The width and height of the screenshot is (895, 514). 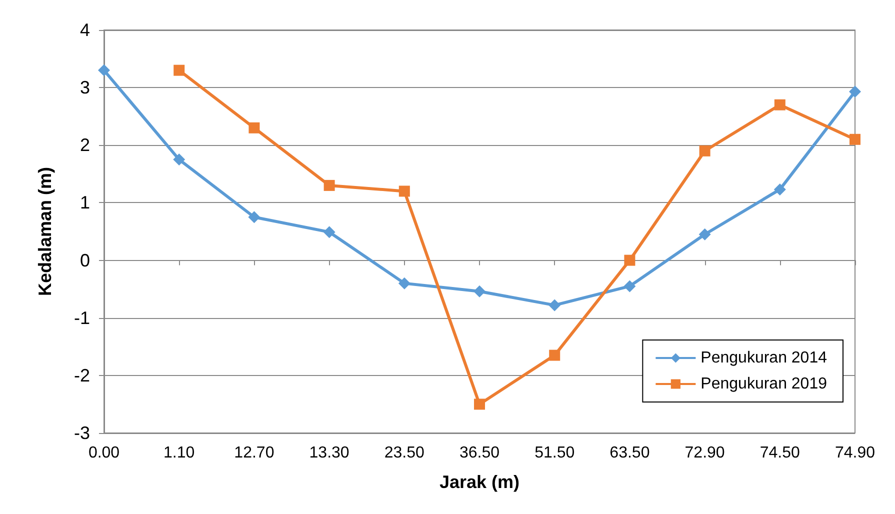 I want to click on x-tick-label: 0.00, so click(x=104, y=453).